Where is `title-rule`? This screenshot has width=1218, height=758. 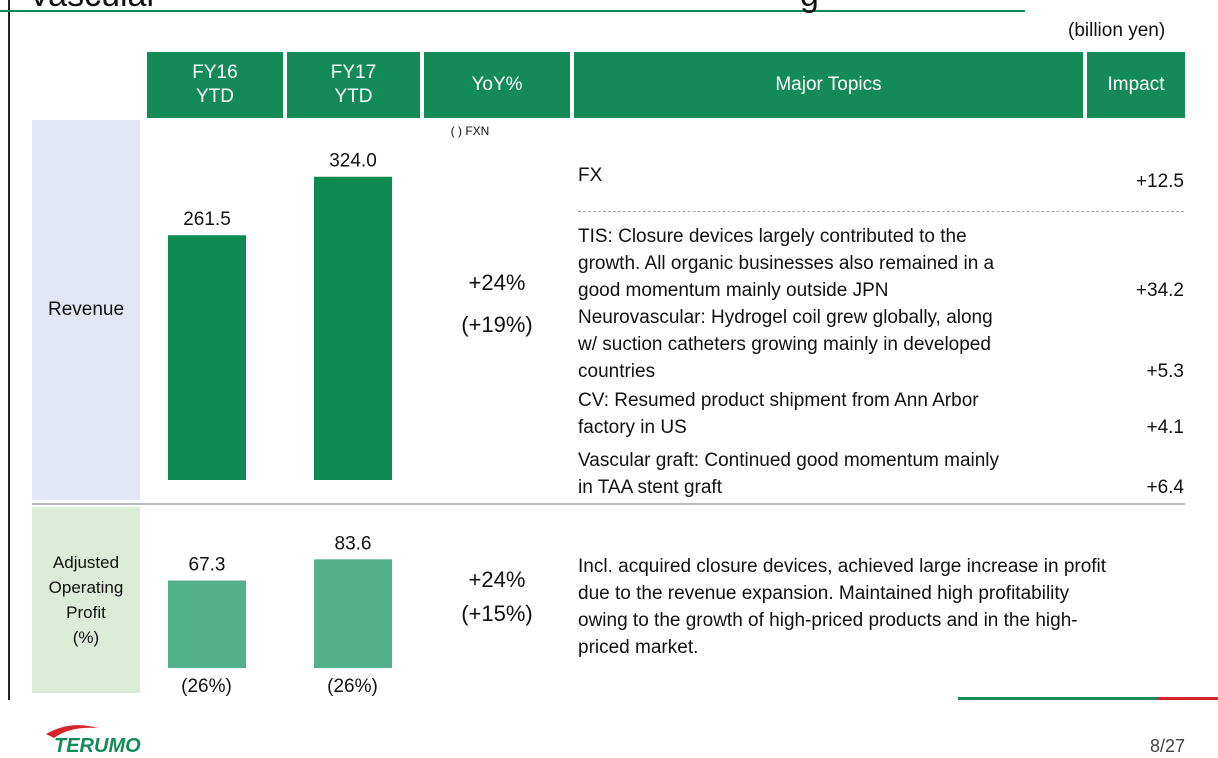
title-rule is located at coordinates (512, 11).